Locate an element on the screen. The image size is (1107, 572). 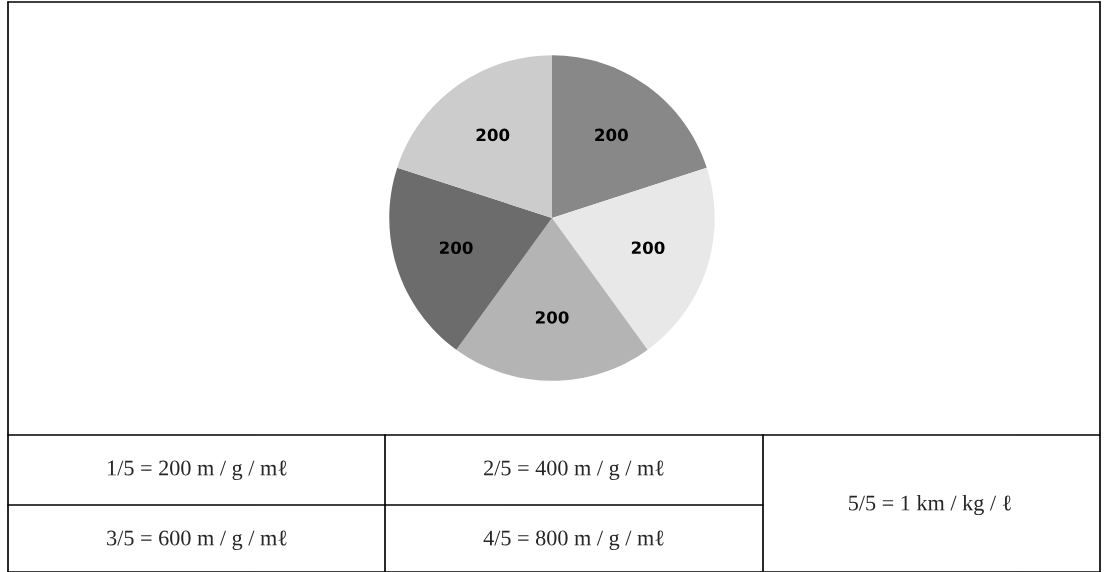
text: 2/5 = 400 m / g / mℓ is located at coordinates (574, 470).